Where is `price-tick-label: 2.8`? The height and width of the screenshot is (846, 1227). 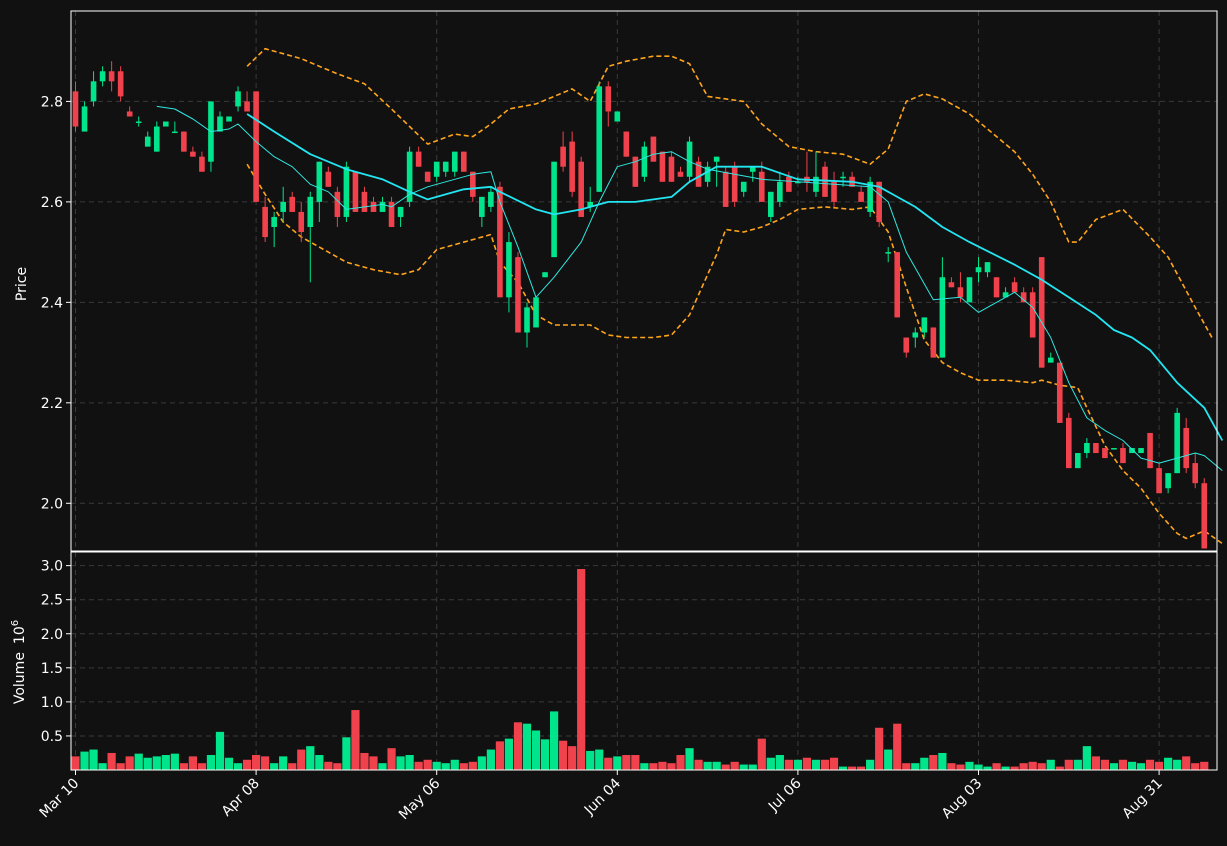
price-tick-label: 2.8 is located at coordinates (52, 102).